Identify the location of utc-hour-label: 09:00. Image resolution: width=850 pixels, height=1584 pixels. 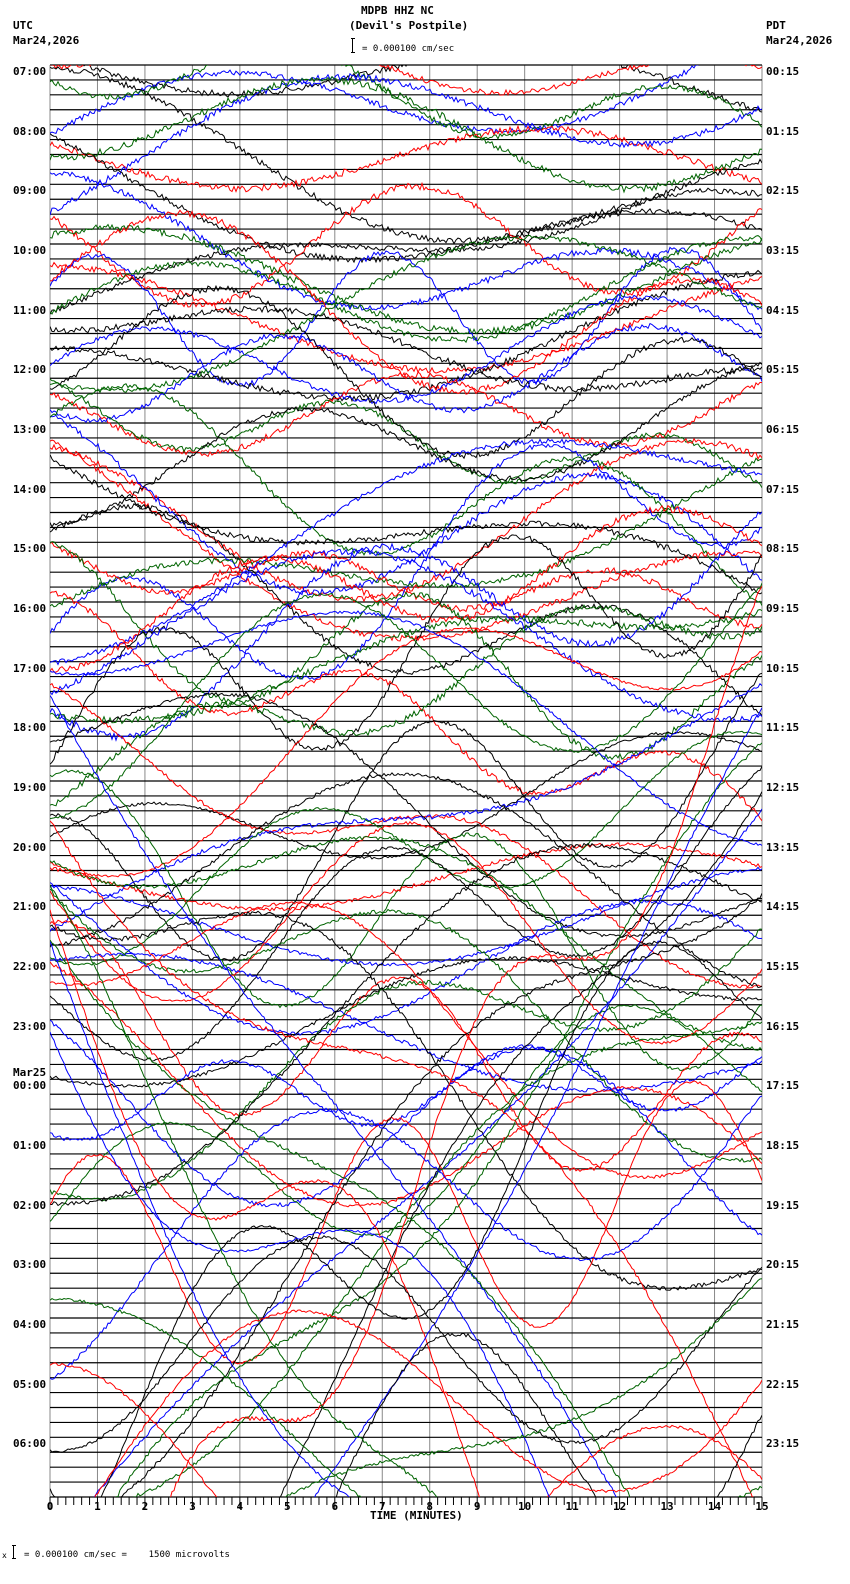
(30, 191).